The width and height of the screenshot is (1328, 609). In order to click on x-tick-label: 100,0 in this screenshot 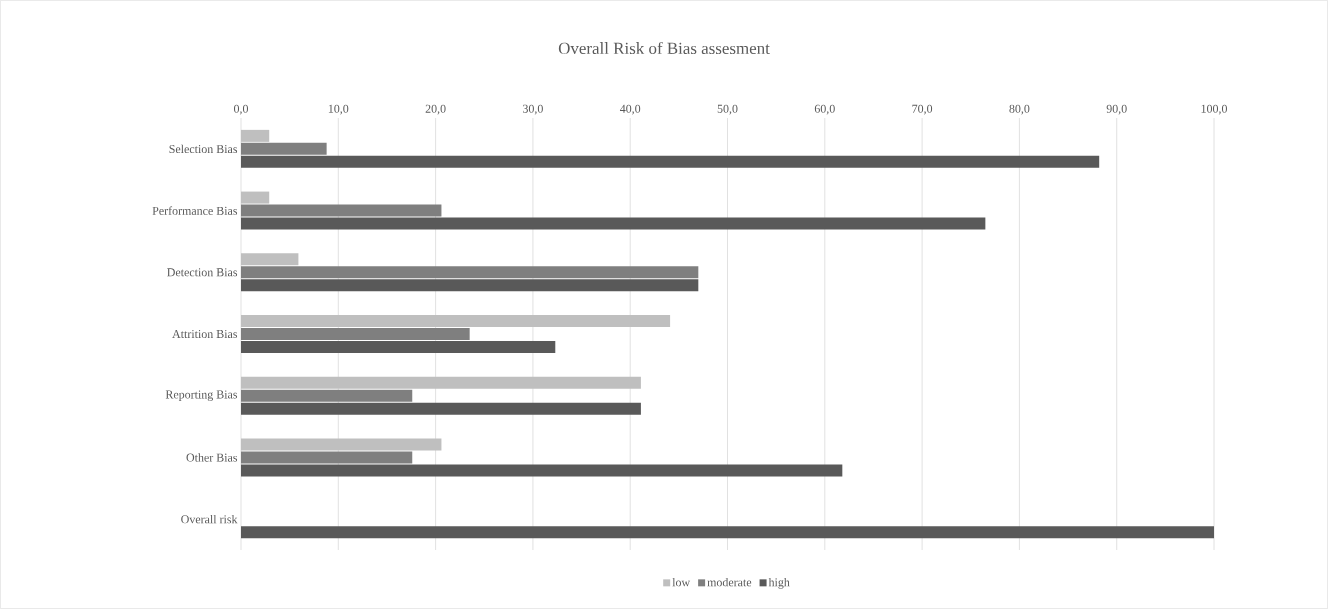, I will do `click(1214, 109)`.